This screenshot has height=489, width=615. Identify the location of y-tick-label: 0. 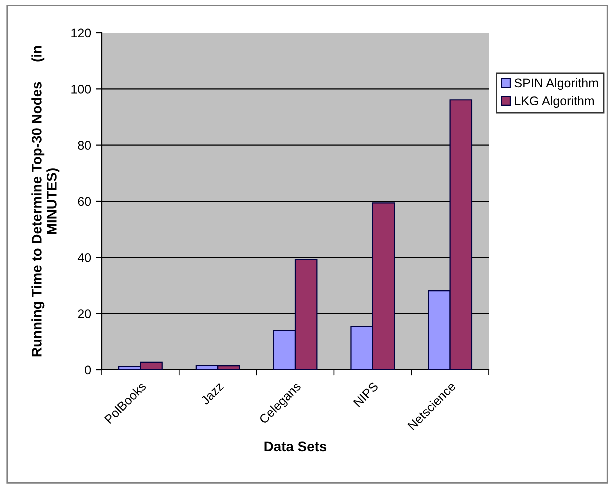
(88, 370).